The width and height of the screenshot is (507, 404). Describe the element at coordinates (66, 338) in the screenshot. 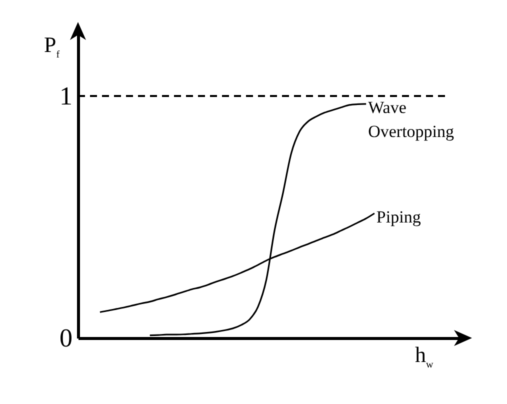

I see `y-tick-label: 0` at that location.